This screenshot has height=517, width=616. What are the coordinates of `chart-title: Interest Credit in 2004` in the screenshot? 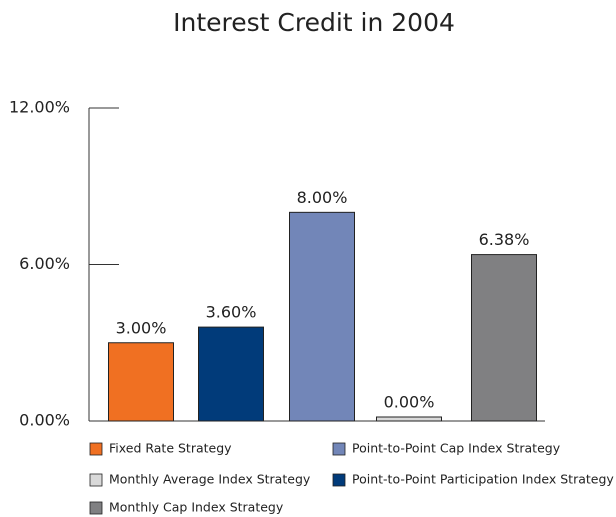 It's located at (314, 22).